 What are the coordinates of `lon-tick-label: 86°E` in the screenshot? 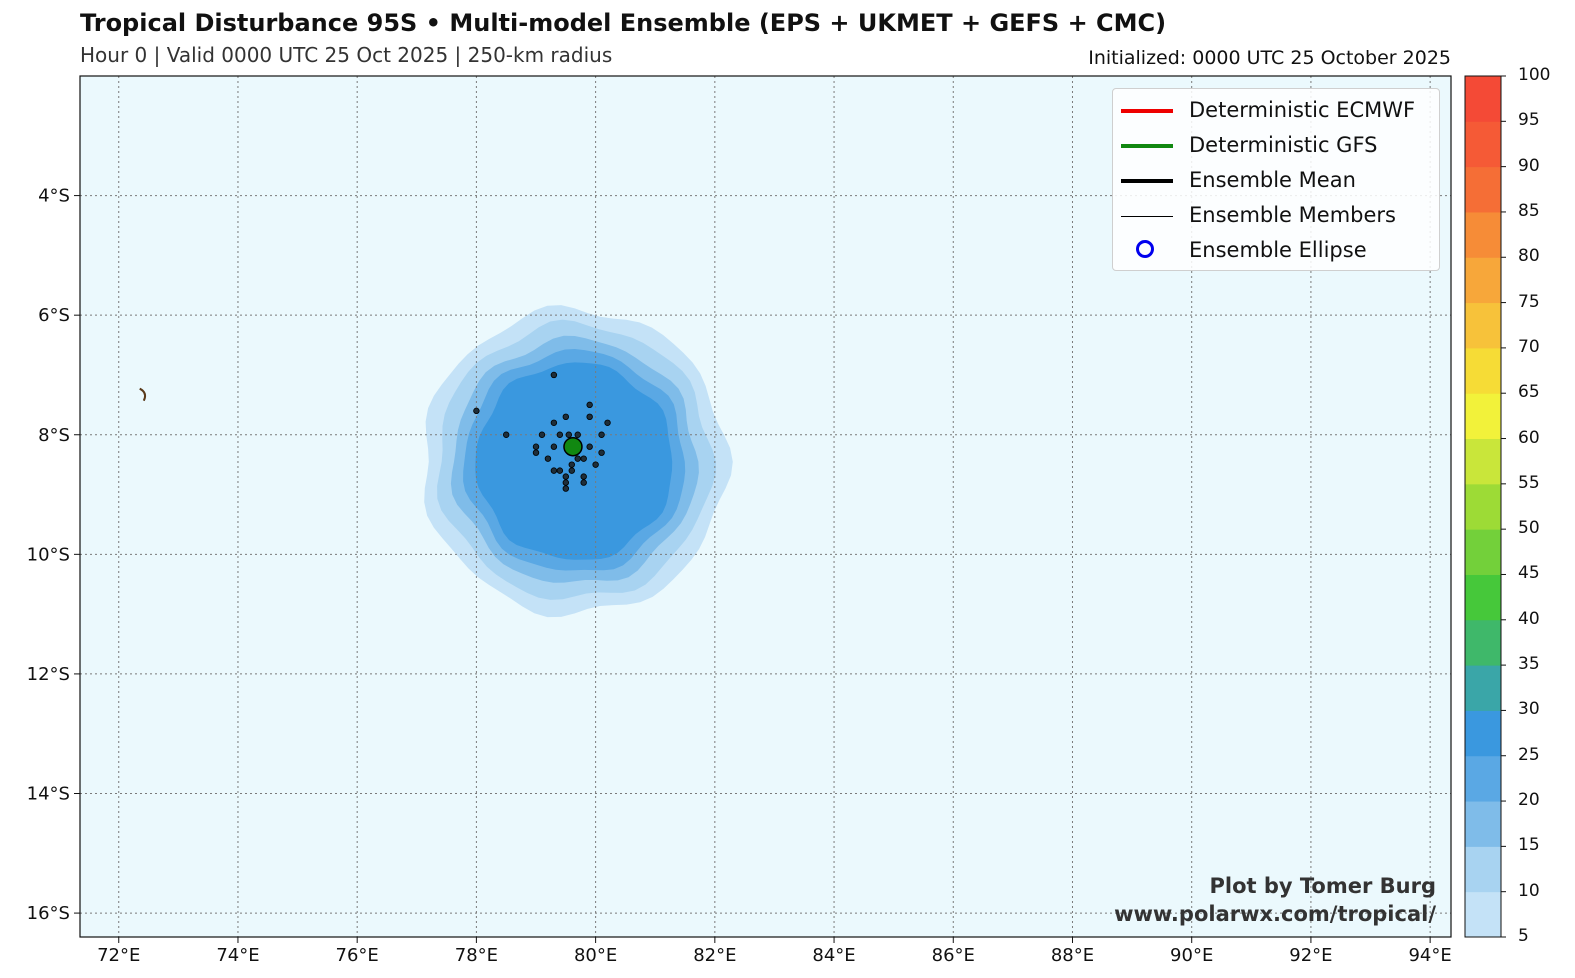 It's located at (953, 955).